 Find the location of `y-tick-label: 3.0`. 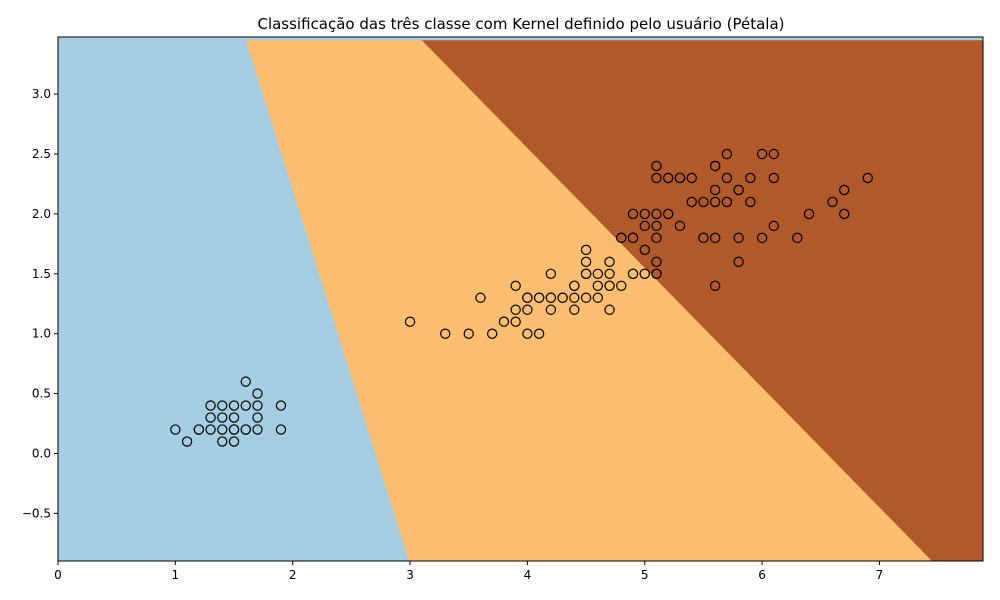

y-tick-label: 3.0 is located at coordinates (41, 94).